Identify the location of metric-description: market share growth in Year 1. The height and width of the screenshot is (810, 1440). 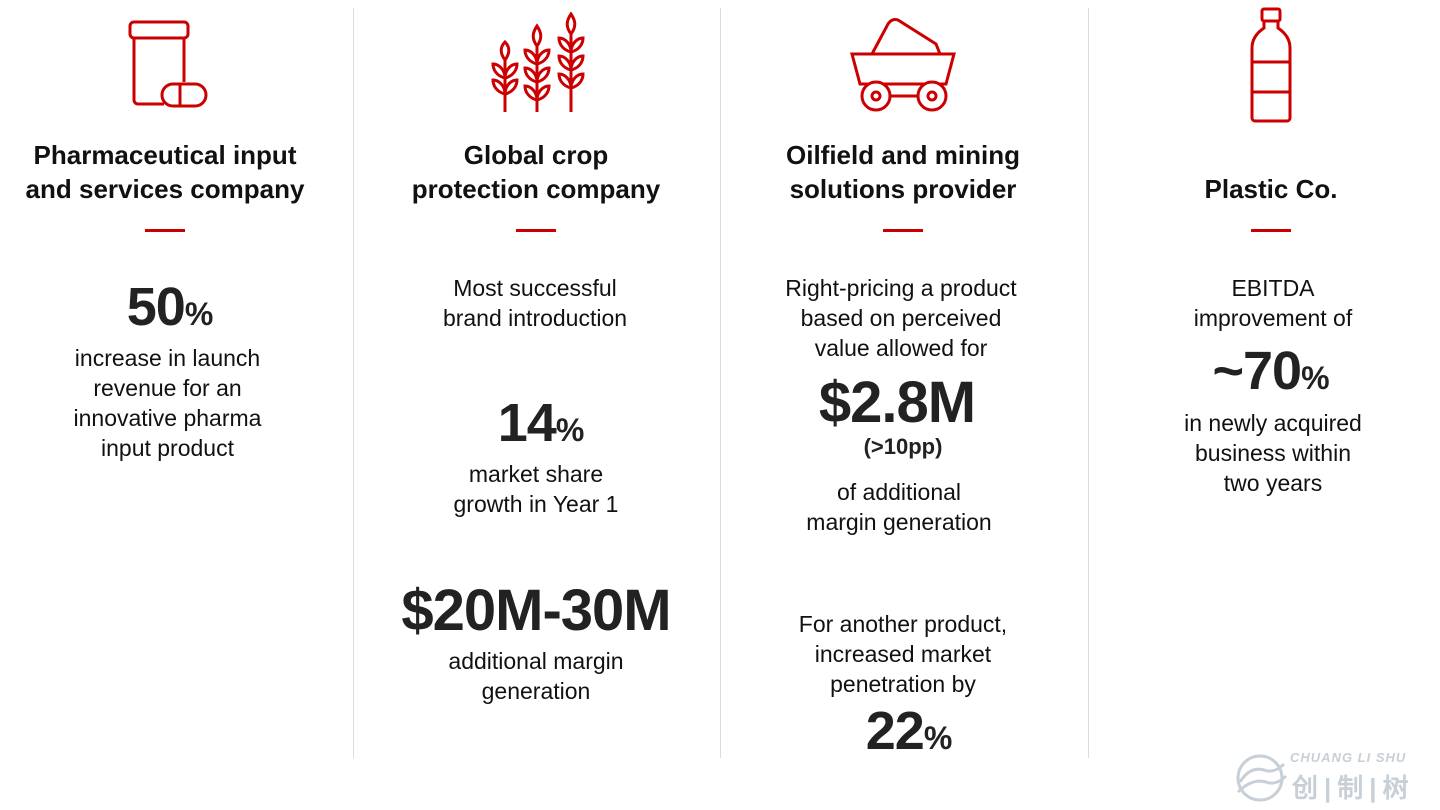
(536, 489).